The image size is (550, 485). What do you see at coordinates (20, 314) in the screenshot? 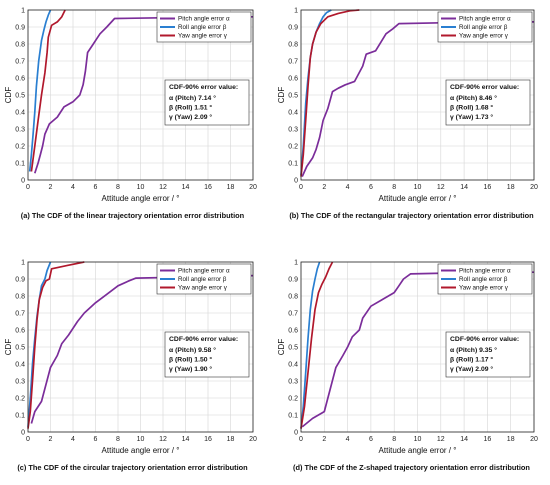
I see `y-tick-label: 0.7` at bounding box center [20, 314].